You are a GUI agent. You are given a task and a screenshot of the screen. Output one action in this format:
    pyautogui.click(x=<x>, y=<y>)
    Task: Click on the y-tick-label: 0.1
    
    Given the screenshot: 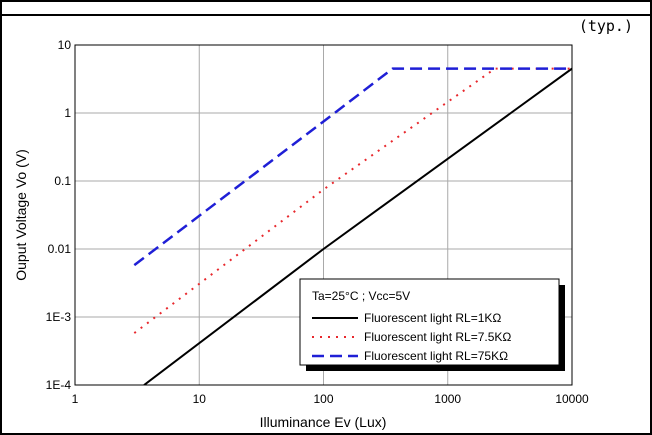 What is the action you would take?
    pyautogui.click(x=62, y=181)
    